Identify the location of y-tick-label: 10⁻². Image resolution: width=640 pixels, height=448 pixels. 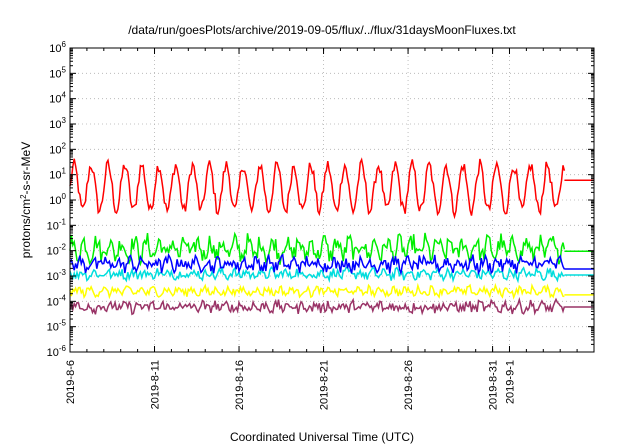
(57, 250).